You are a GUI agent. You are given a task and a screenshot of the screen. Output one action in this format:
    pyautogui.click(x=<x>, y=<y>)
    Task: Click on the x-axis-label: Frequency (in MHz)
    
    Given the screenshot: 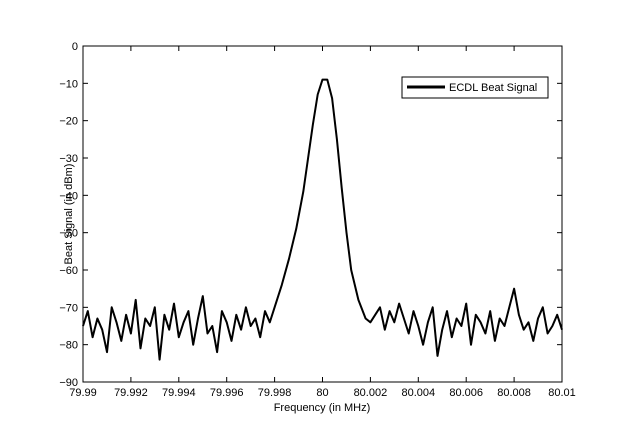 What is the action you would take?
    pyautogui.click(x=322, y=408)
    